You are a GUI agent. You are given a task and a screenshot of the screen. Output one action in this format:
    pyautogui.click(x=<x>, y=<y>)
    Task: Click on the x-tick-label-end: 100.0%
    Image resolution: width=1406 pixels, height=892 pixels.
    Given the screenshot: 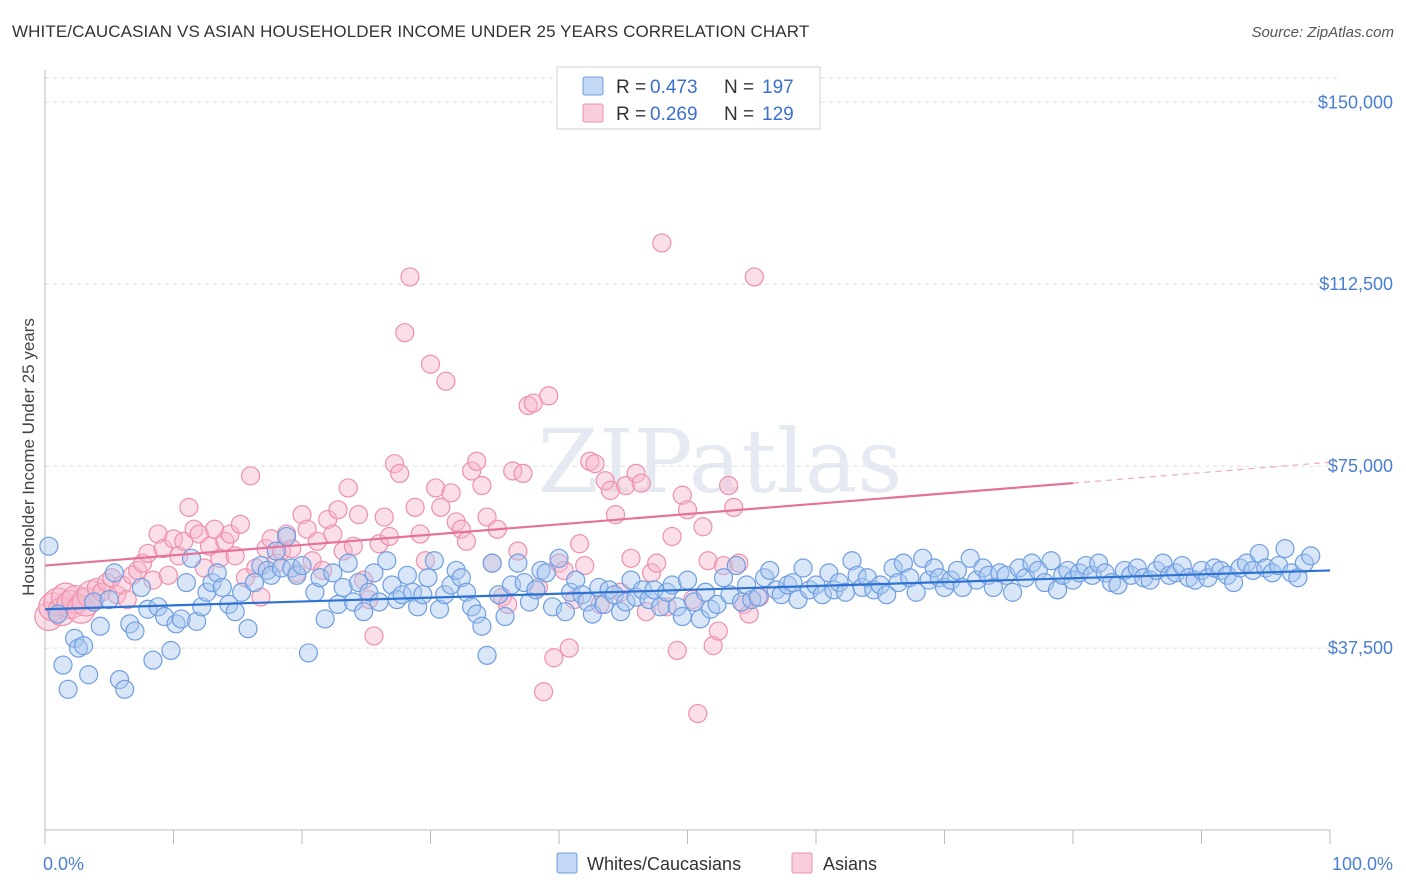 What is the action you would take?
    pyautogui.click(x=1362, y=864)
    